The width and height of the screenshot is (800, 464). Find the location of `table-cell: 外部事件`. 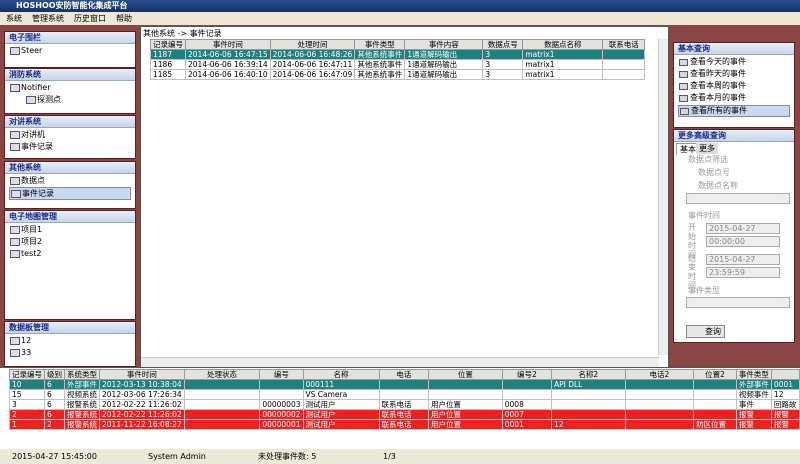

table-cell: 外部事件 is located at coordinates (82, 384).